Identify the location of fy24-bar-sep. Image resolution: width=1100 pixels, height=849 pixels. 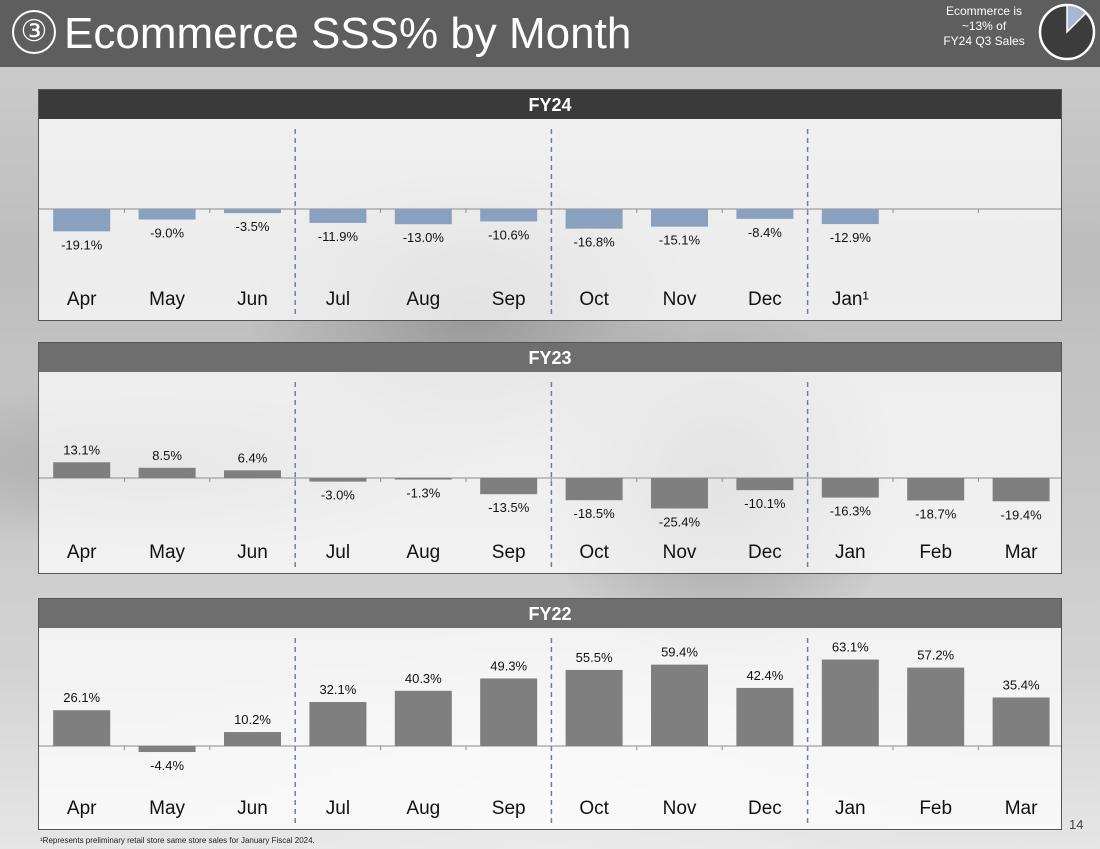
(509, 215).